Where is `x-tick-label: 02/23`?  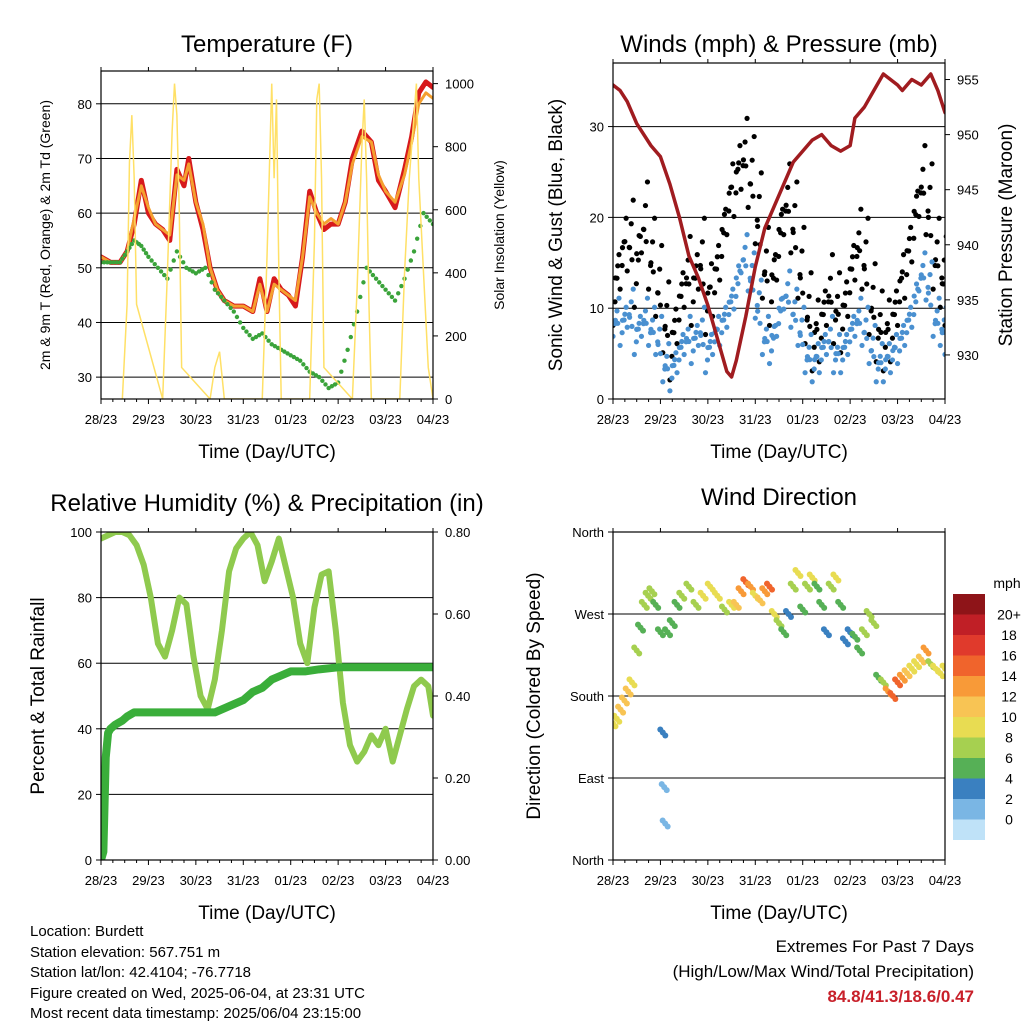 x-tick-label: 02/23 is located at coordinates (850, 880).